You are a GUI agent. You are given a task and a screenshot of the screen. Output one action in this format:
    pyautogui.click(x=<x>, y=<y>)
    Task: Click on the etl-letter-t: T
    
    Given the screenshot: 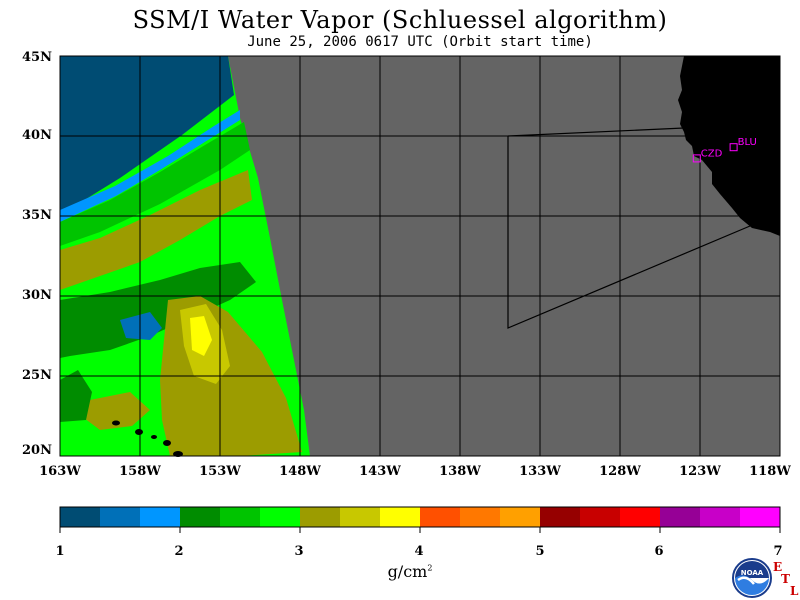 What is the action you would take?
    pyautogui.click(x=785, y=579)
    